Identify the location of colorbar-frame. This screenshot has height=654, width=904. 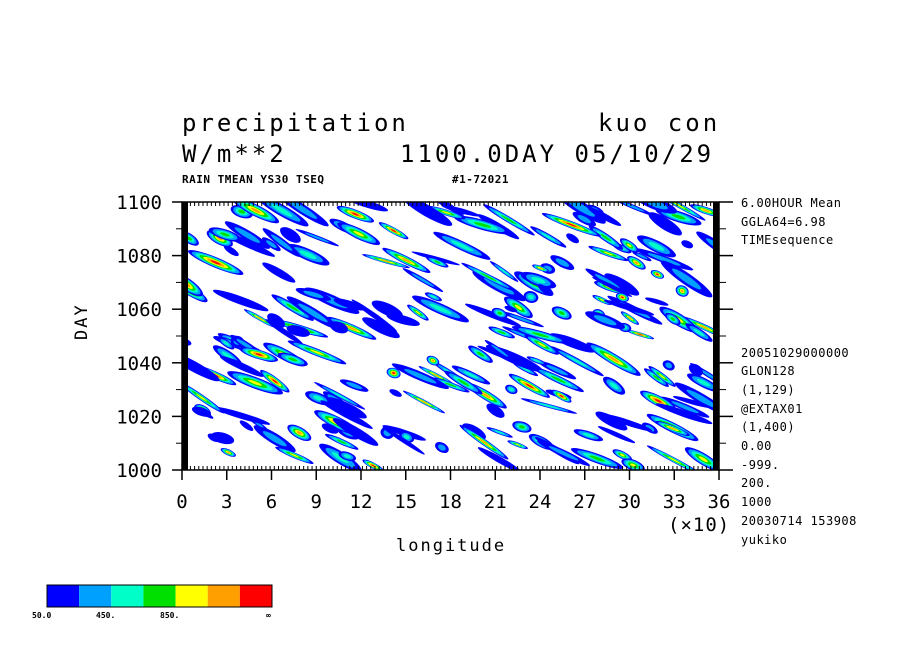
(159, 596).